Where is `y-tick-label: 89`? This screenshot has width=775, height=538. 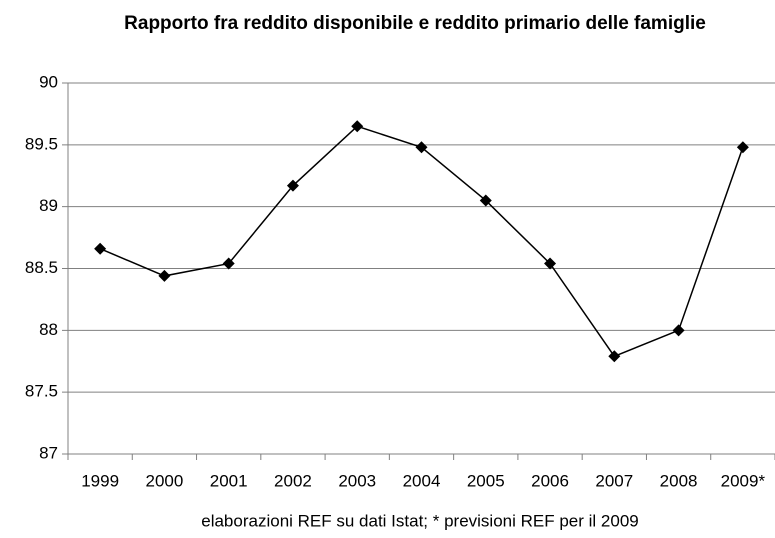
y-tick-label: 89 is located at coordinates (48, 205).